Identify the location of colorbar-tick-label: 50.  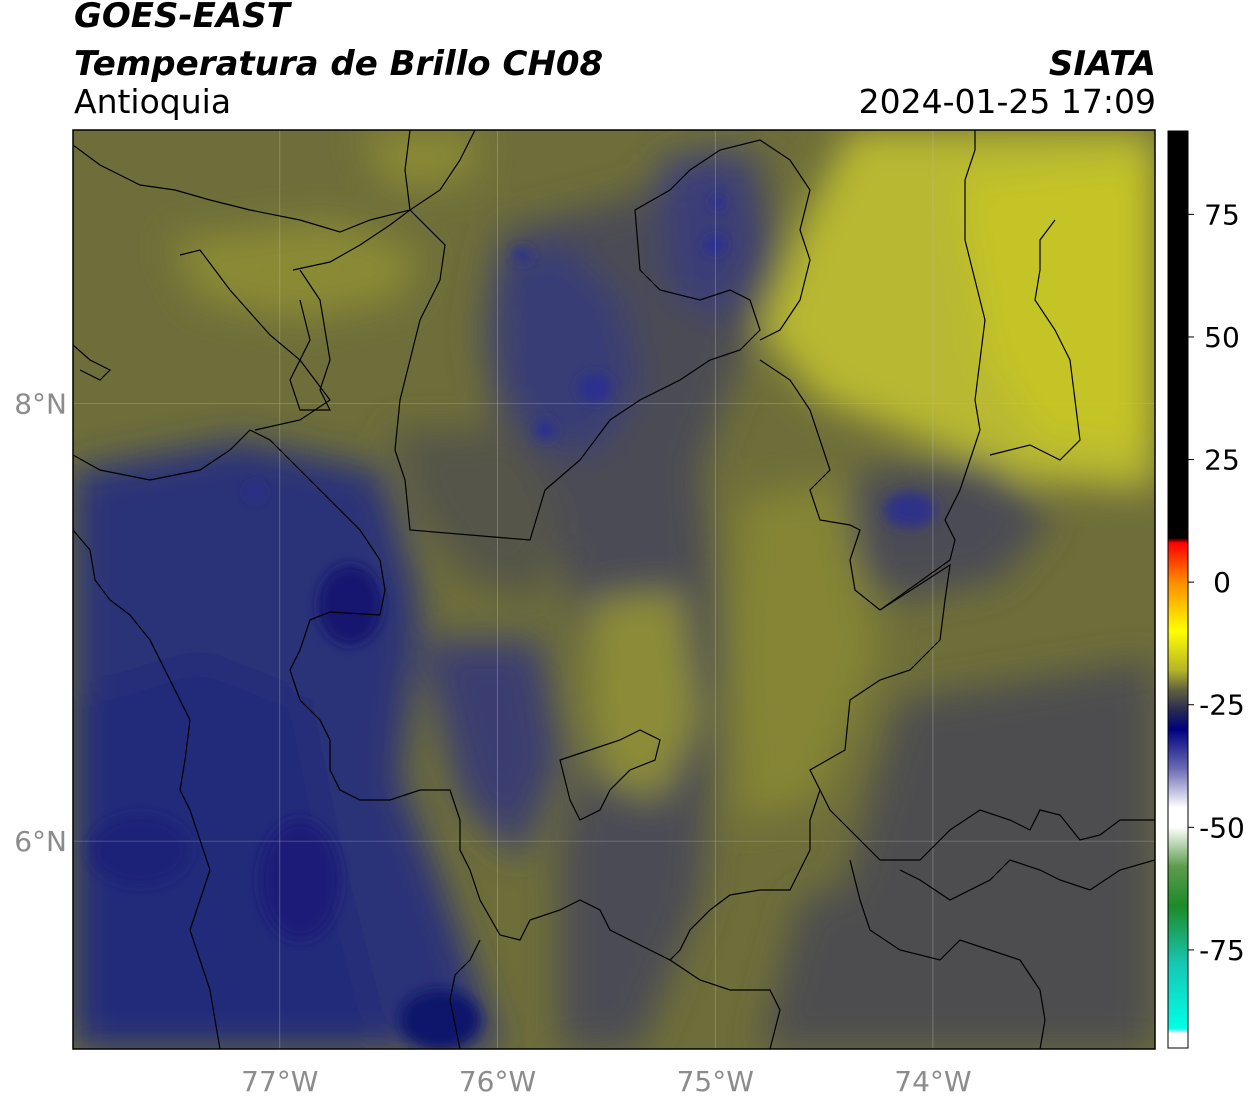
(1222, 337).